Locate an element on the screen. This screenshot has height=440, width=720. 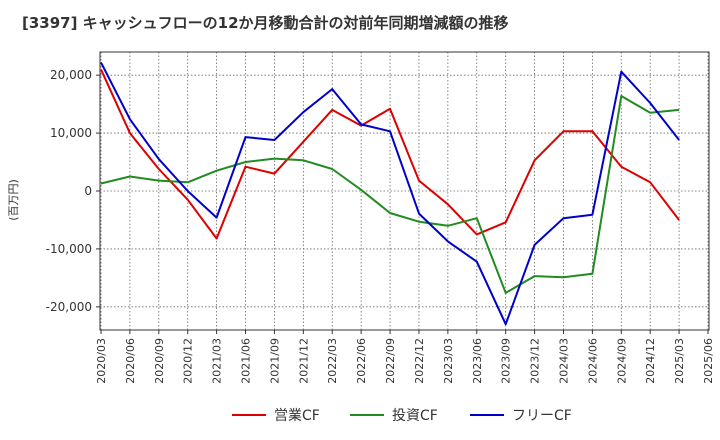
y-axis-ticks: 20,000 10,000 0 -10,000 -20,000 is located at coordinates (73, 191).